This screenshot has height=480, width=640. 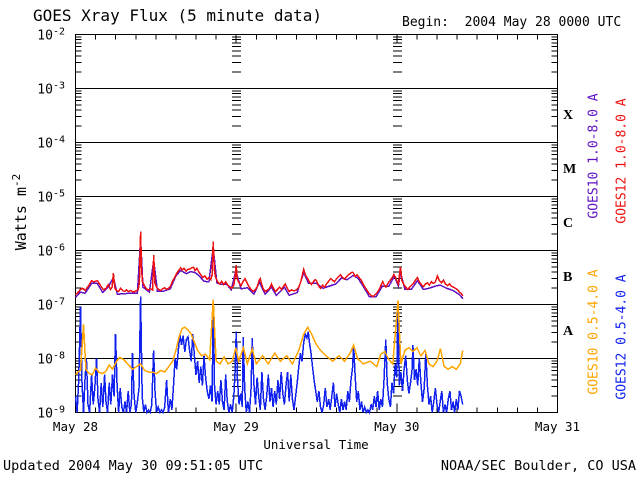 I want to click on y-tick-label: 10⁻⁴, so click(x=51, y=142).